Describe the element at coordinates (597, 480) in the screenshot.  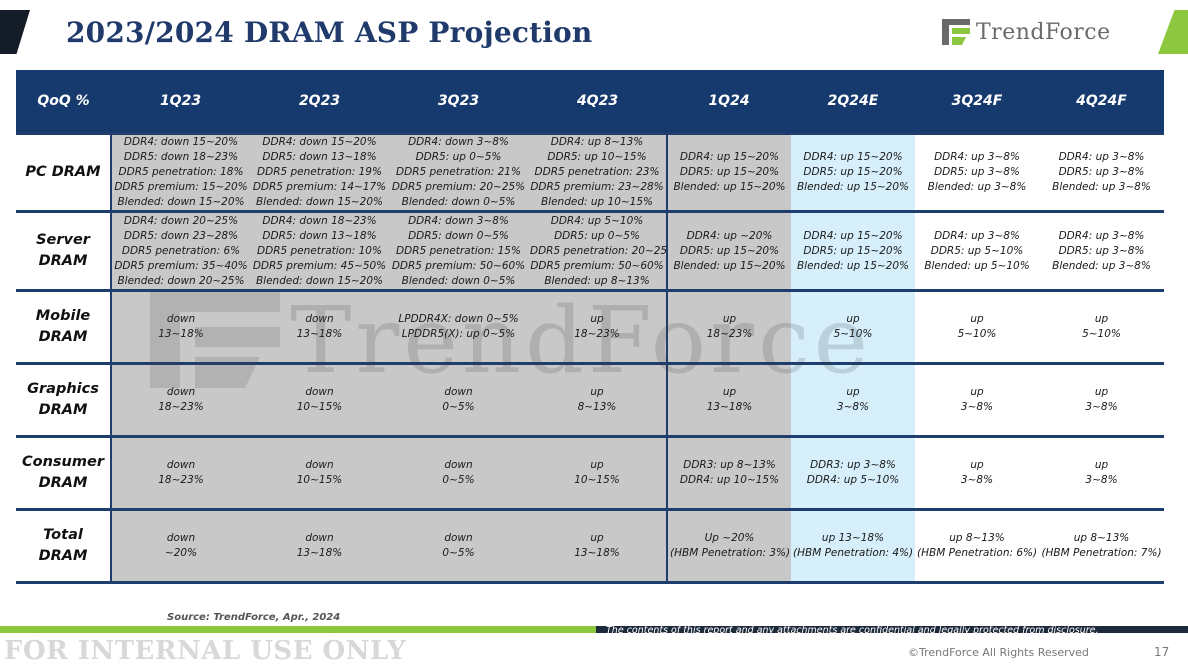
I see `cell-line: 10~15%` at that location.